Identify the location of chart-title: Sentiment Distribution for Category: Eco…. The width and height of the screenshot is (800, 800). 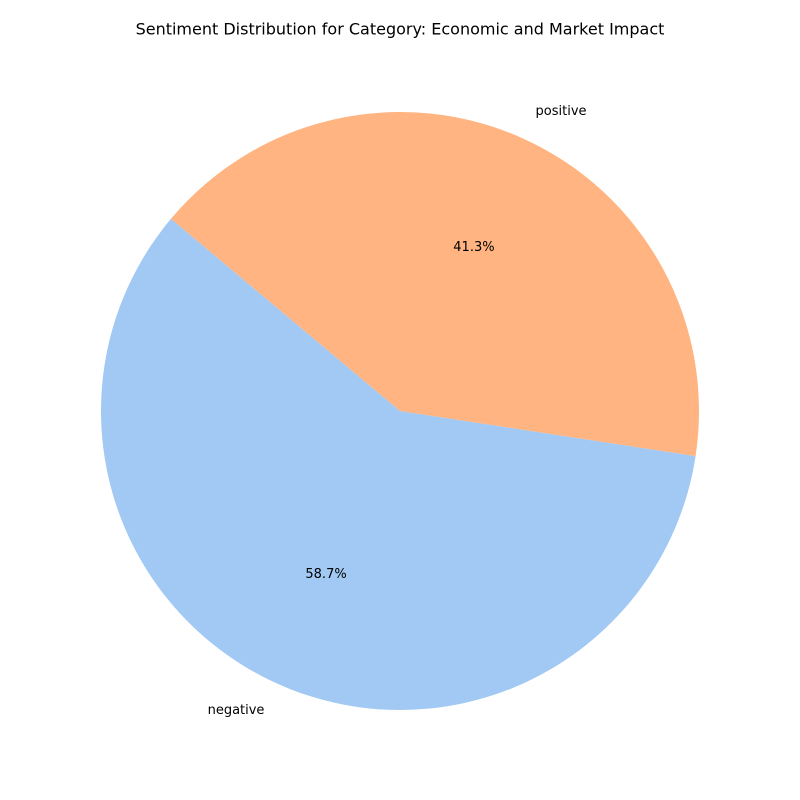
(400, 29).